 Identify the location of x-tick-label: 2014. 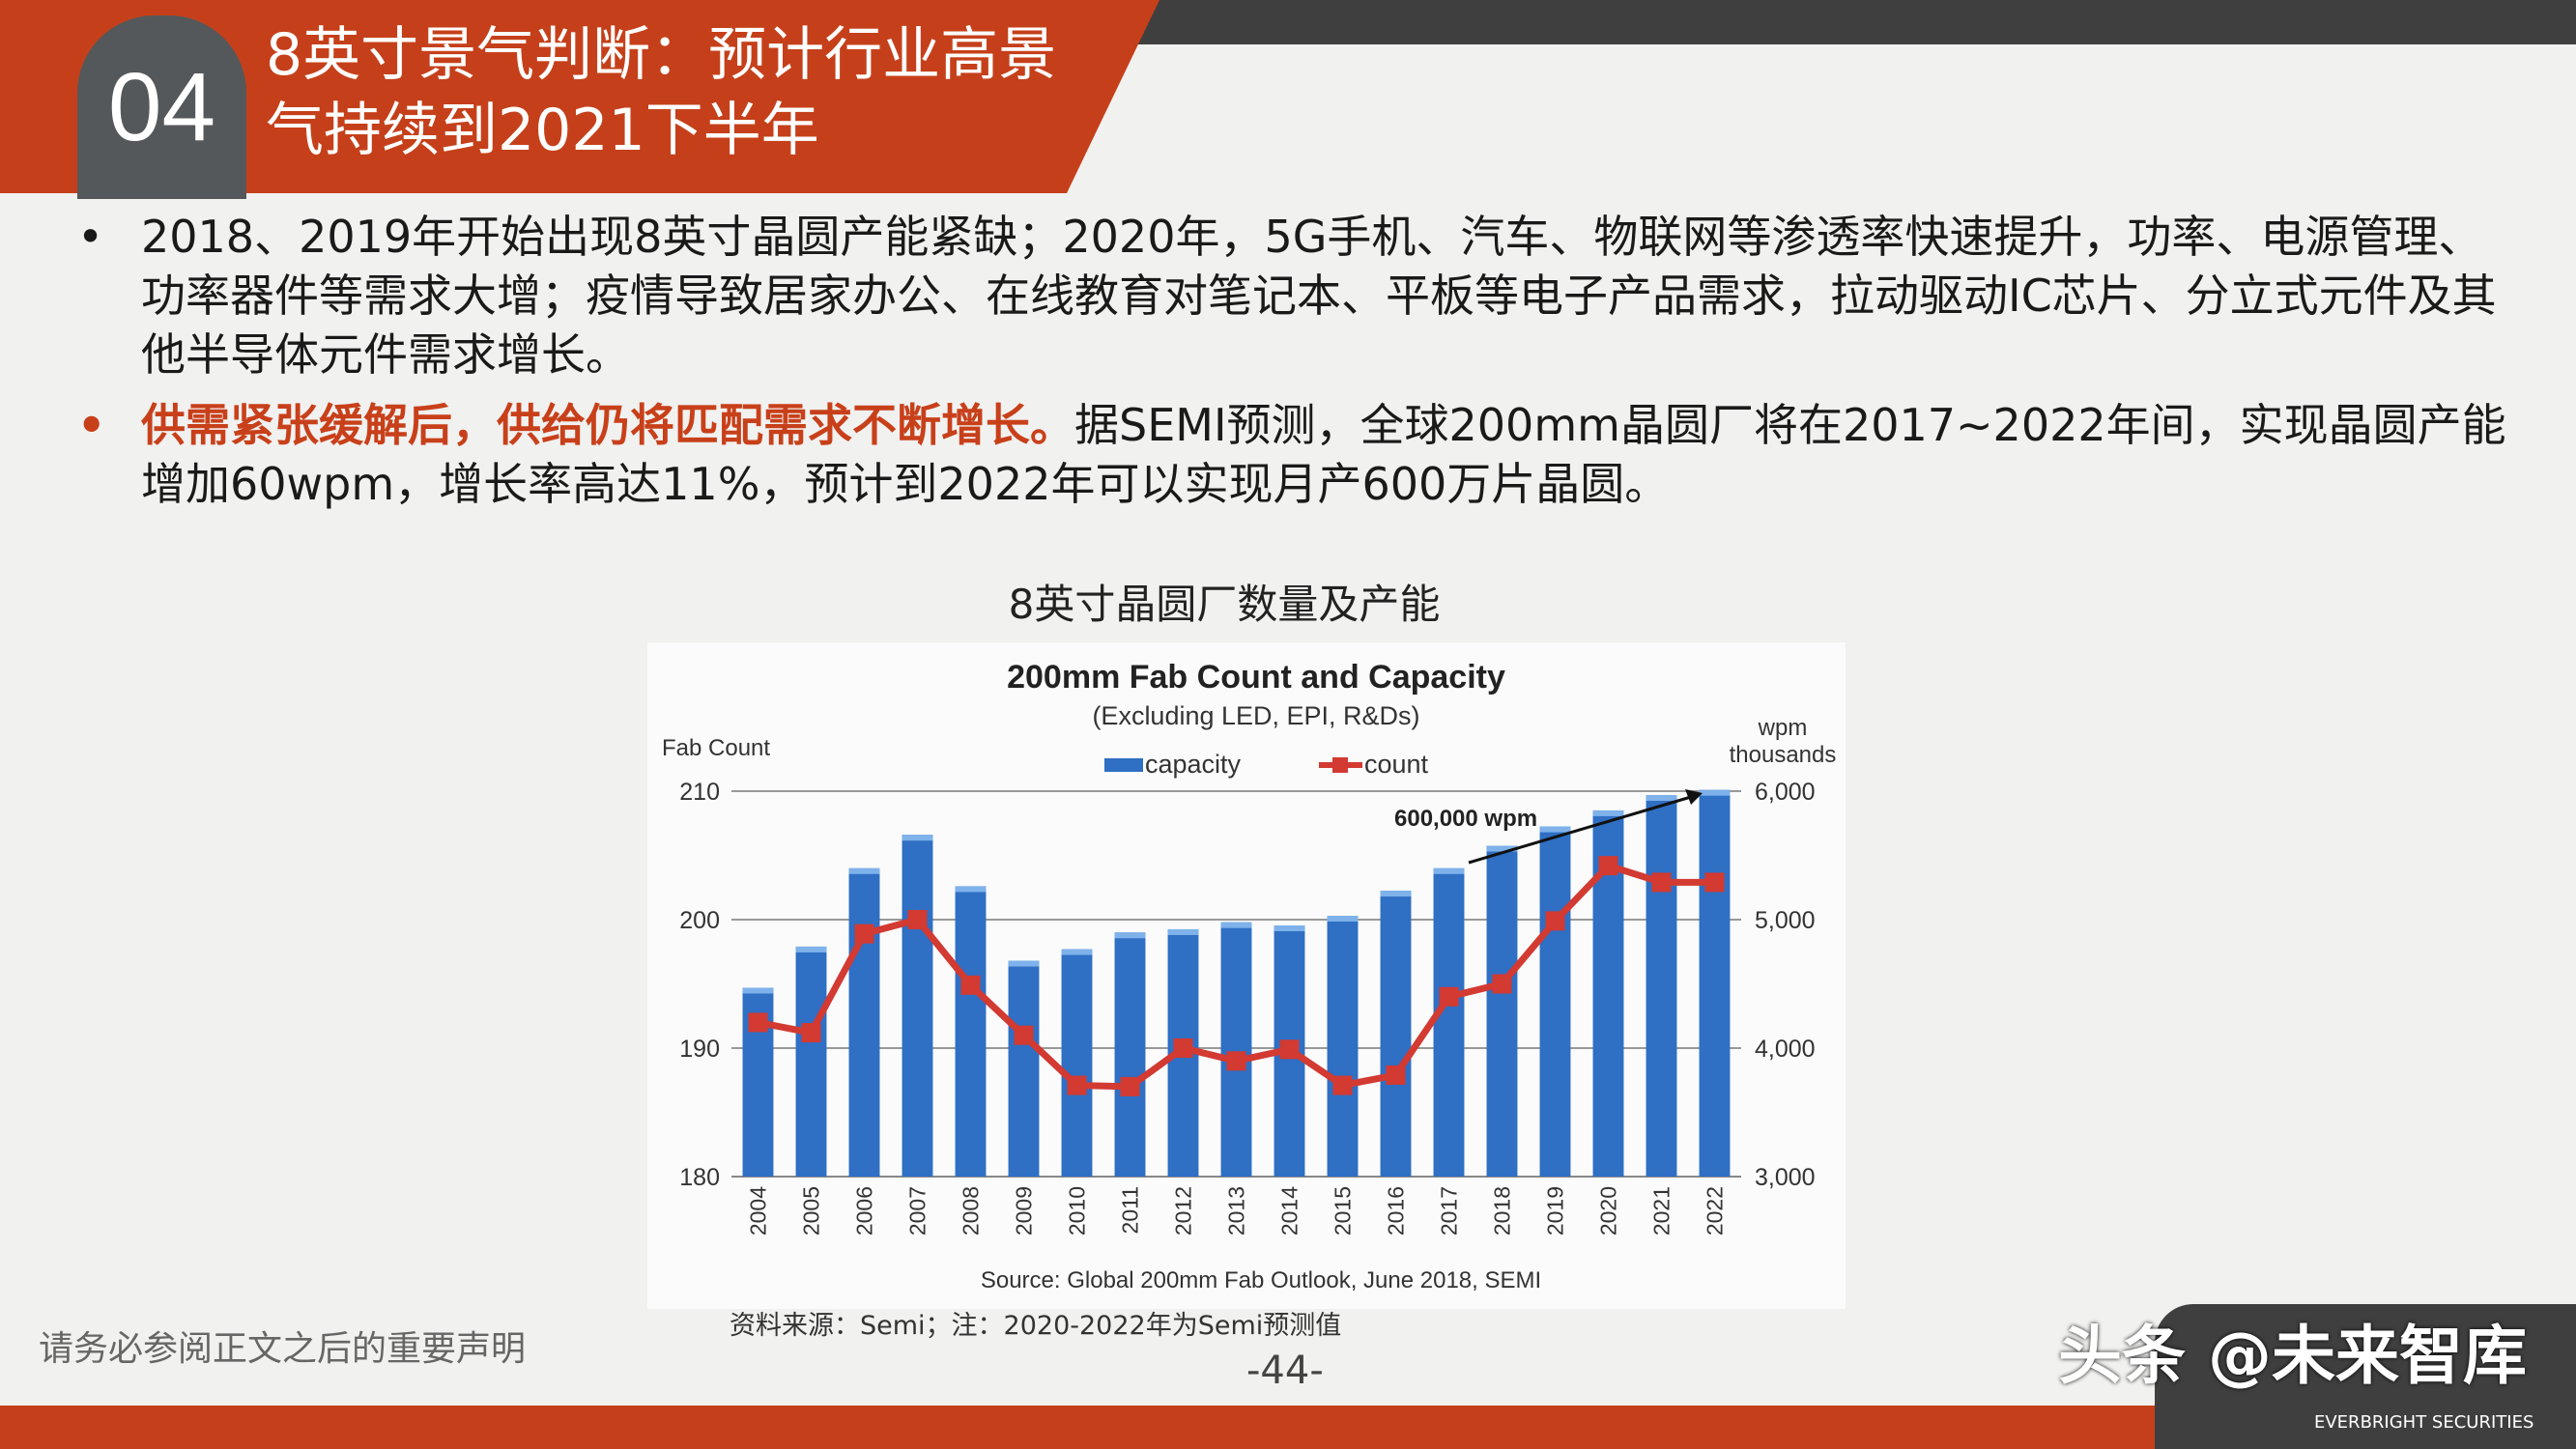
(1289, 1211).